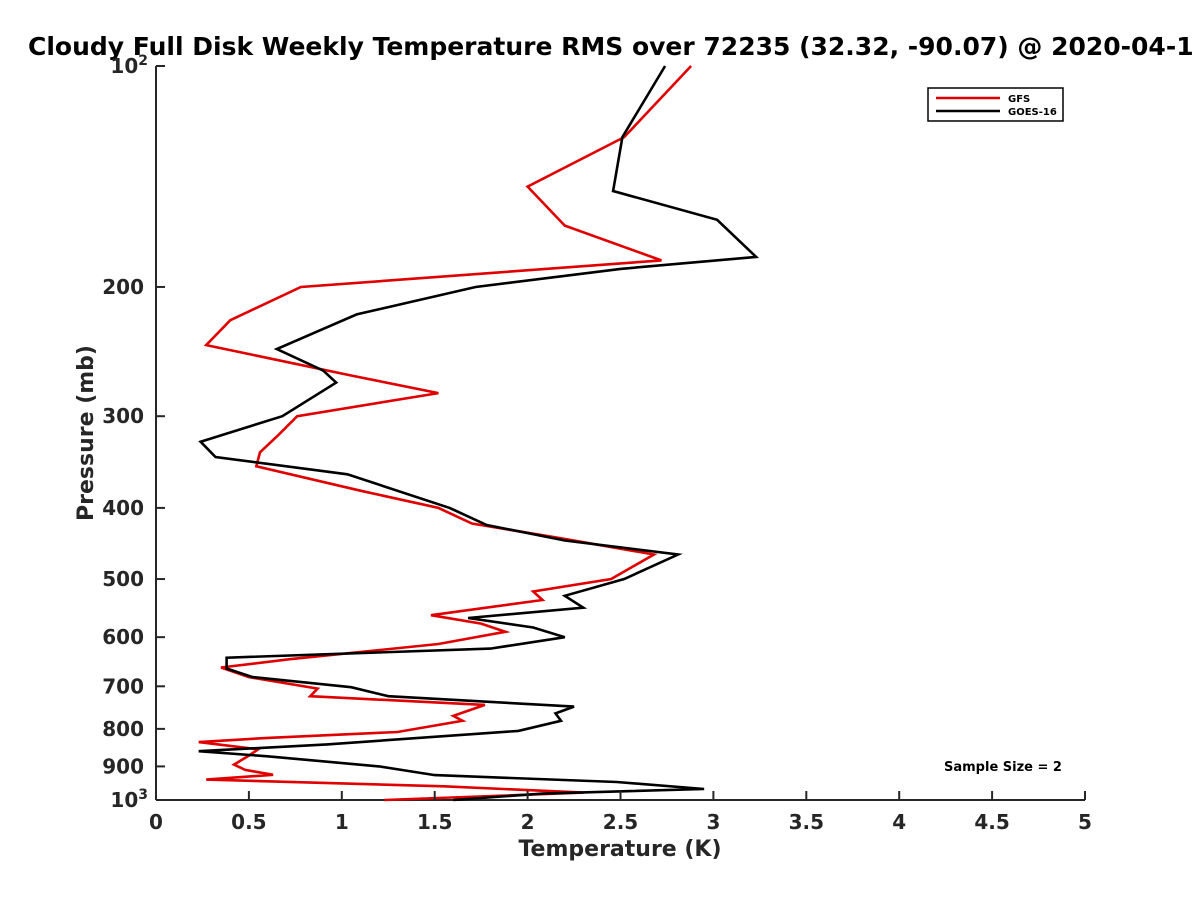 This screenshot has width=1200, height=900. What do you see at coordinates (86, 433) in the screenshot?
I see `y-axis-label: Pressure (mb)` at bounding box center [86, 433].